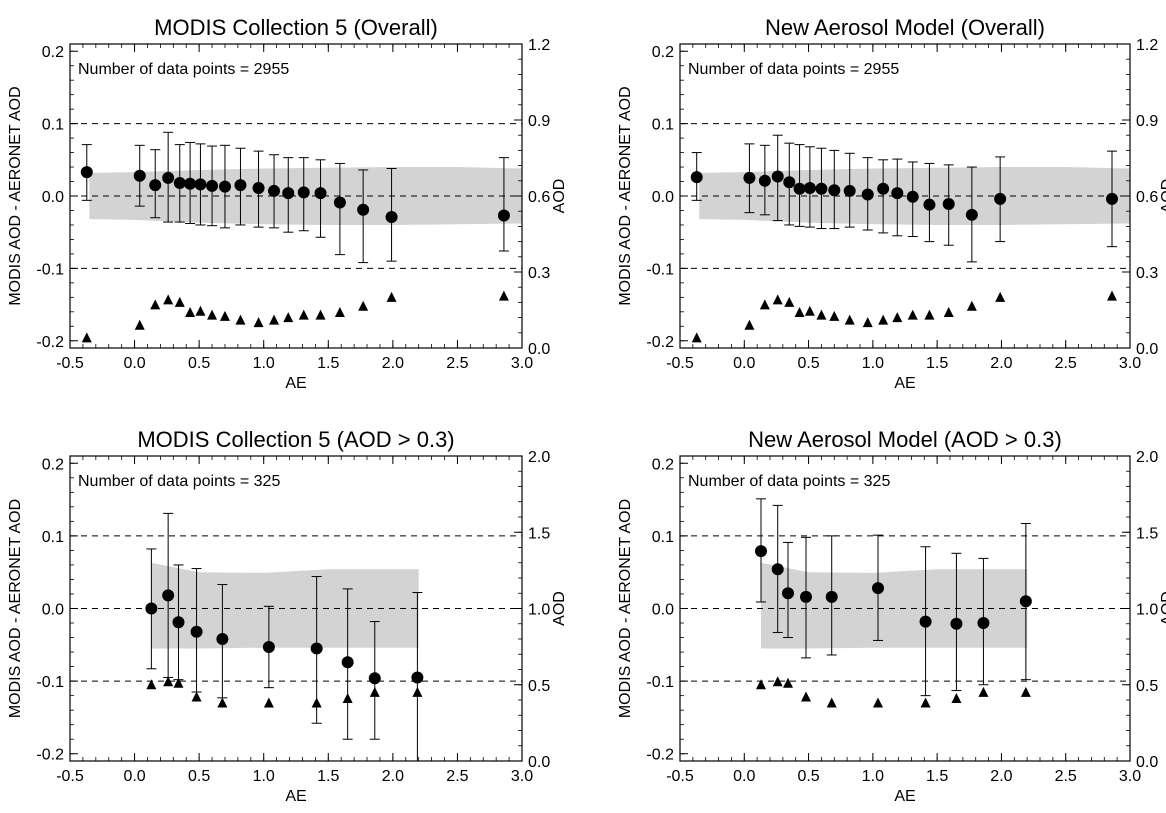  Describe the element at coordinates (539, 610) in the screenshot. I see `y2-tick-label: 1.0` at that location.